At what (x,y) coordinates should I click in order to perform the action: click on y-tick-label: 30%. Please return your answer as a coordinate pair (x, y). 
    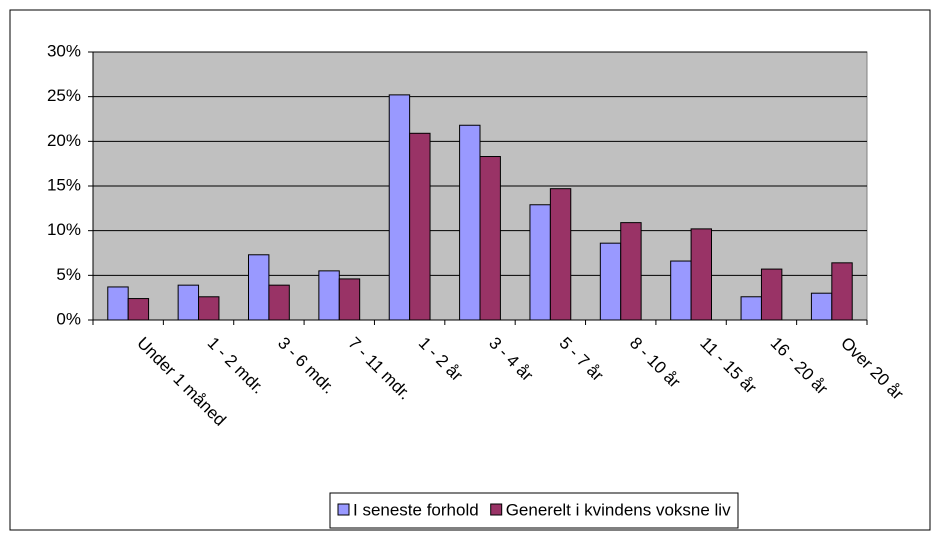
    Looking at the image, I should click on (64, 50).